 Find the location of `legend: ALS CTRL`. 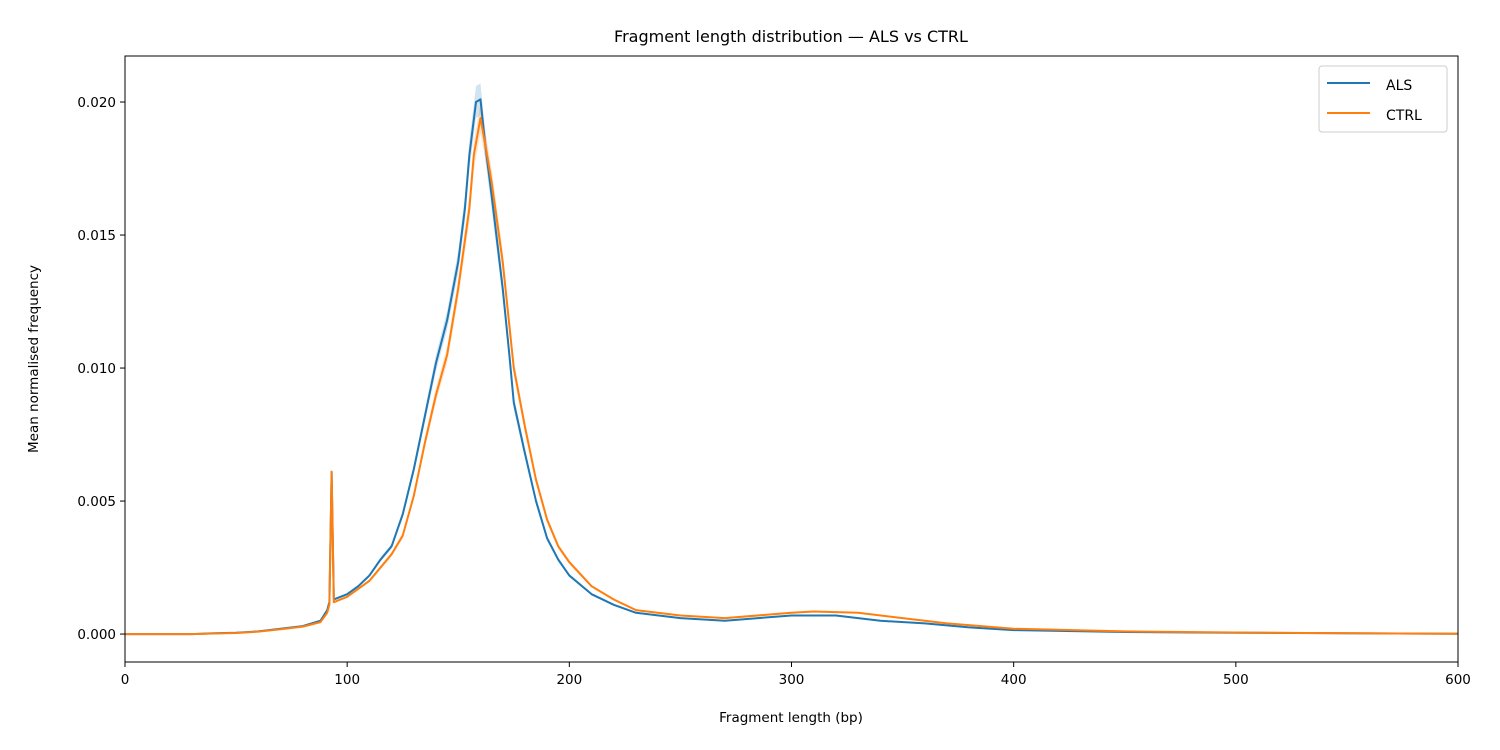

legend: ALS CTRL is located at coordinates (1383, 99).